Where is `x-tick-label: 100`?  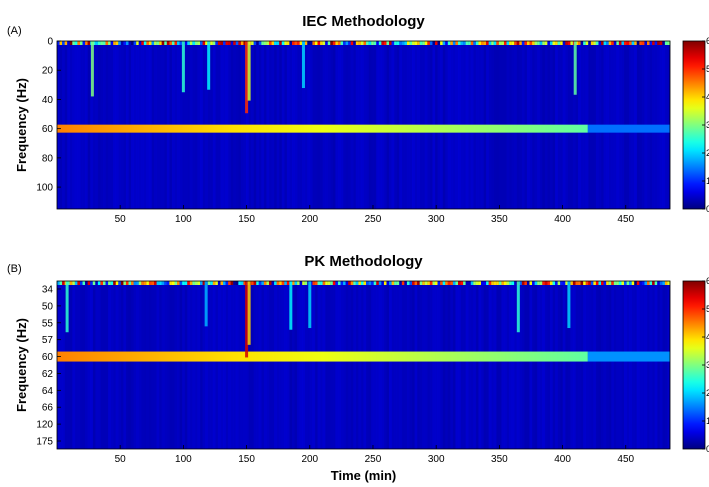 x-tick-label: 100 is located at coordinates (183, 459).